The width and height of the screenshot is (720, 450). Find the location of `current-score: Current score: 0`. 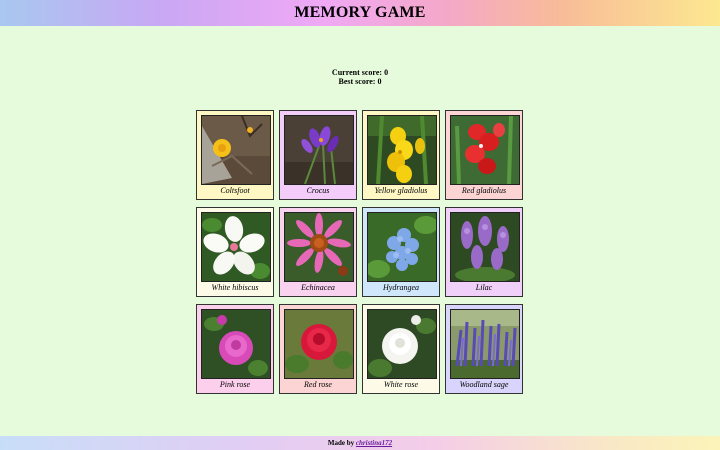

current-score: Current score: 0 is located at coordinates (360, 72).